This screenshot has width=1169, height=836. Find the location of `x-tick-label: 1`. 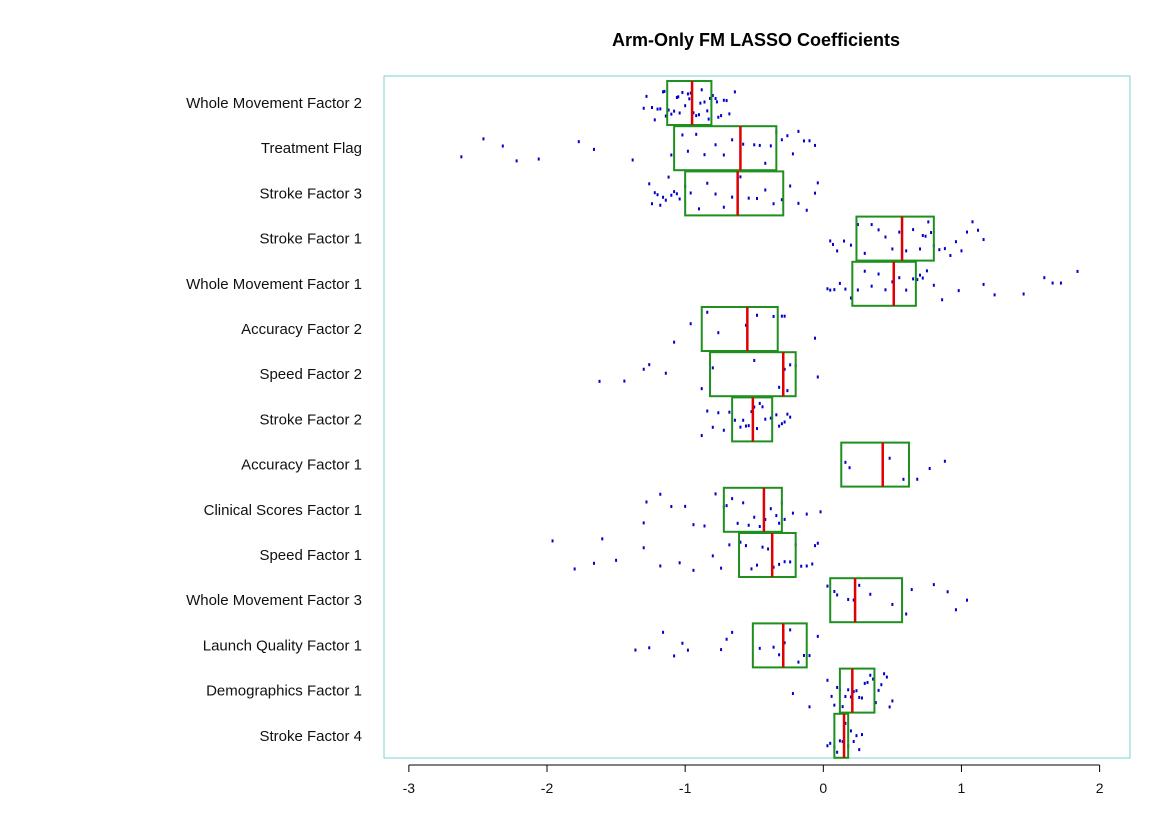

x-tick-label: 1 is located at coordinates (962, 788).